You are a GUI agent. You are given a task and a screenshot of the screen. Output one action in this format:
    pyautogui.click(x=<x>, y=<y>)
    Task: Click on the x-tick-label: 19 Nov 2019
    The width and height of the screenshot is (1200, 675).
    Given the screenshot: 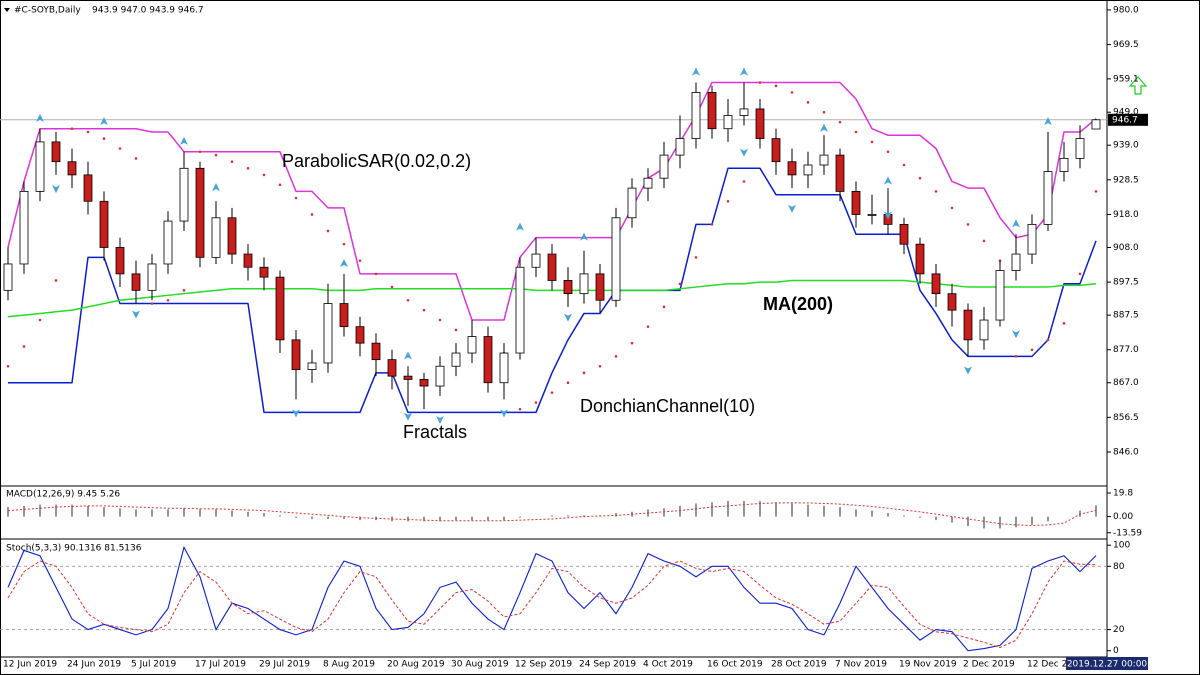 What is the action you would take?
    pyautogui.click(x=928, y=665)
    